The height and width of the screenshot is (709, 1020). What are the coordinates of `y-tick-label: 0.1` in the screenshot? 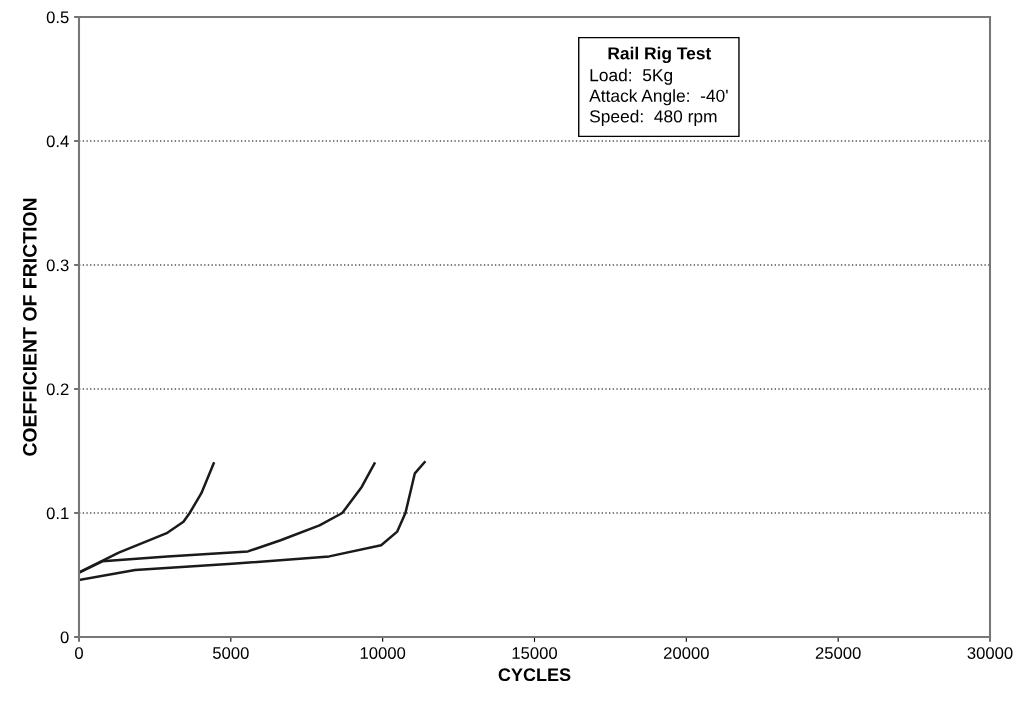 It's located at (57, 513).